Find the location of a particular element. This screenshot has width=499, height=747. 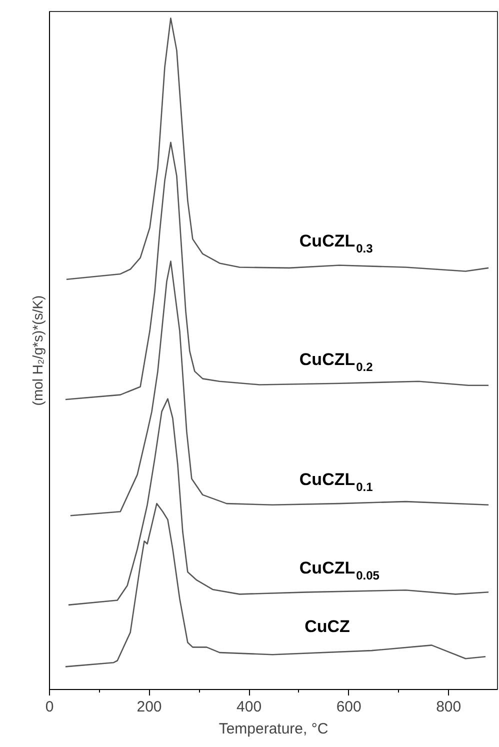

x-tick-label: 200 is located at coordinates (149, 707).